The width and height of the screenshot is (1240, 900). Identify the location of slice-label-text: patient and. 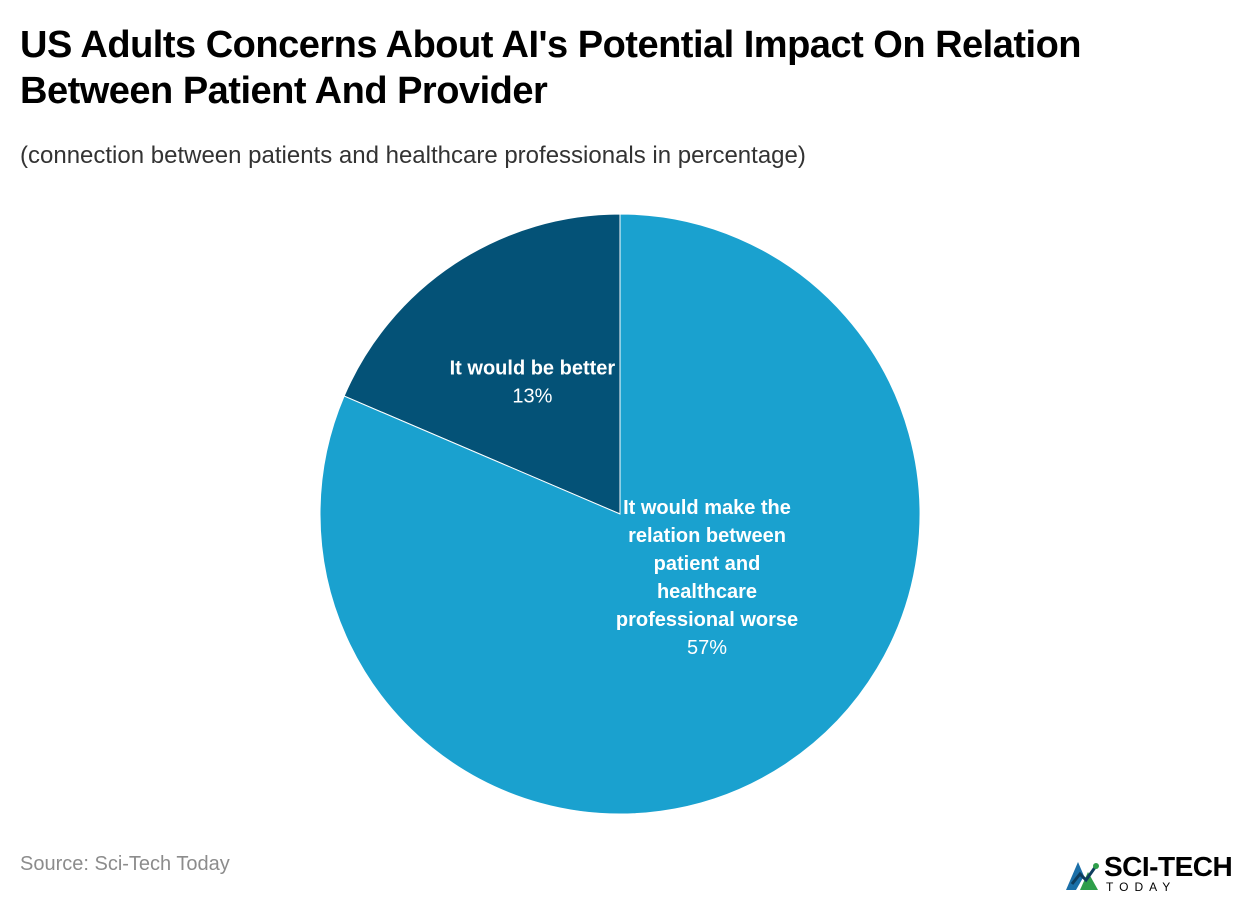
(707, 564).